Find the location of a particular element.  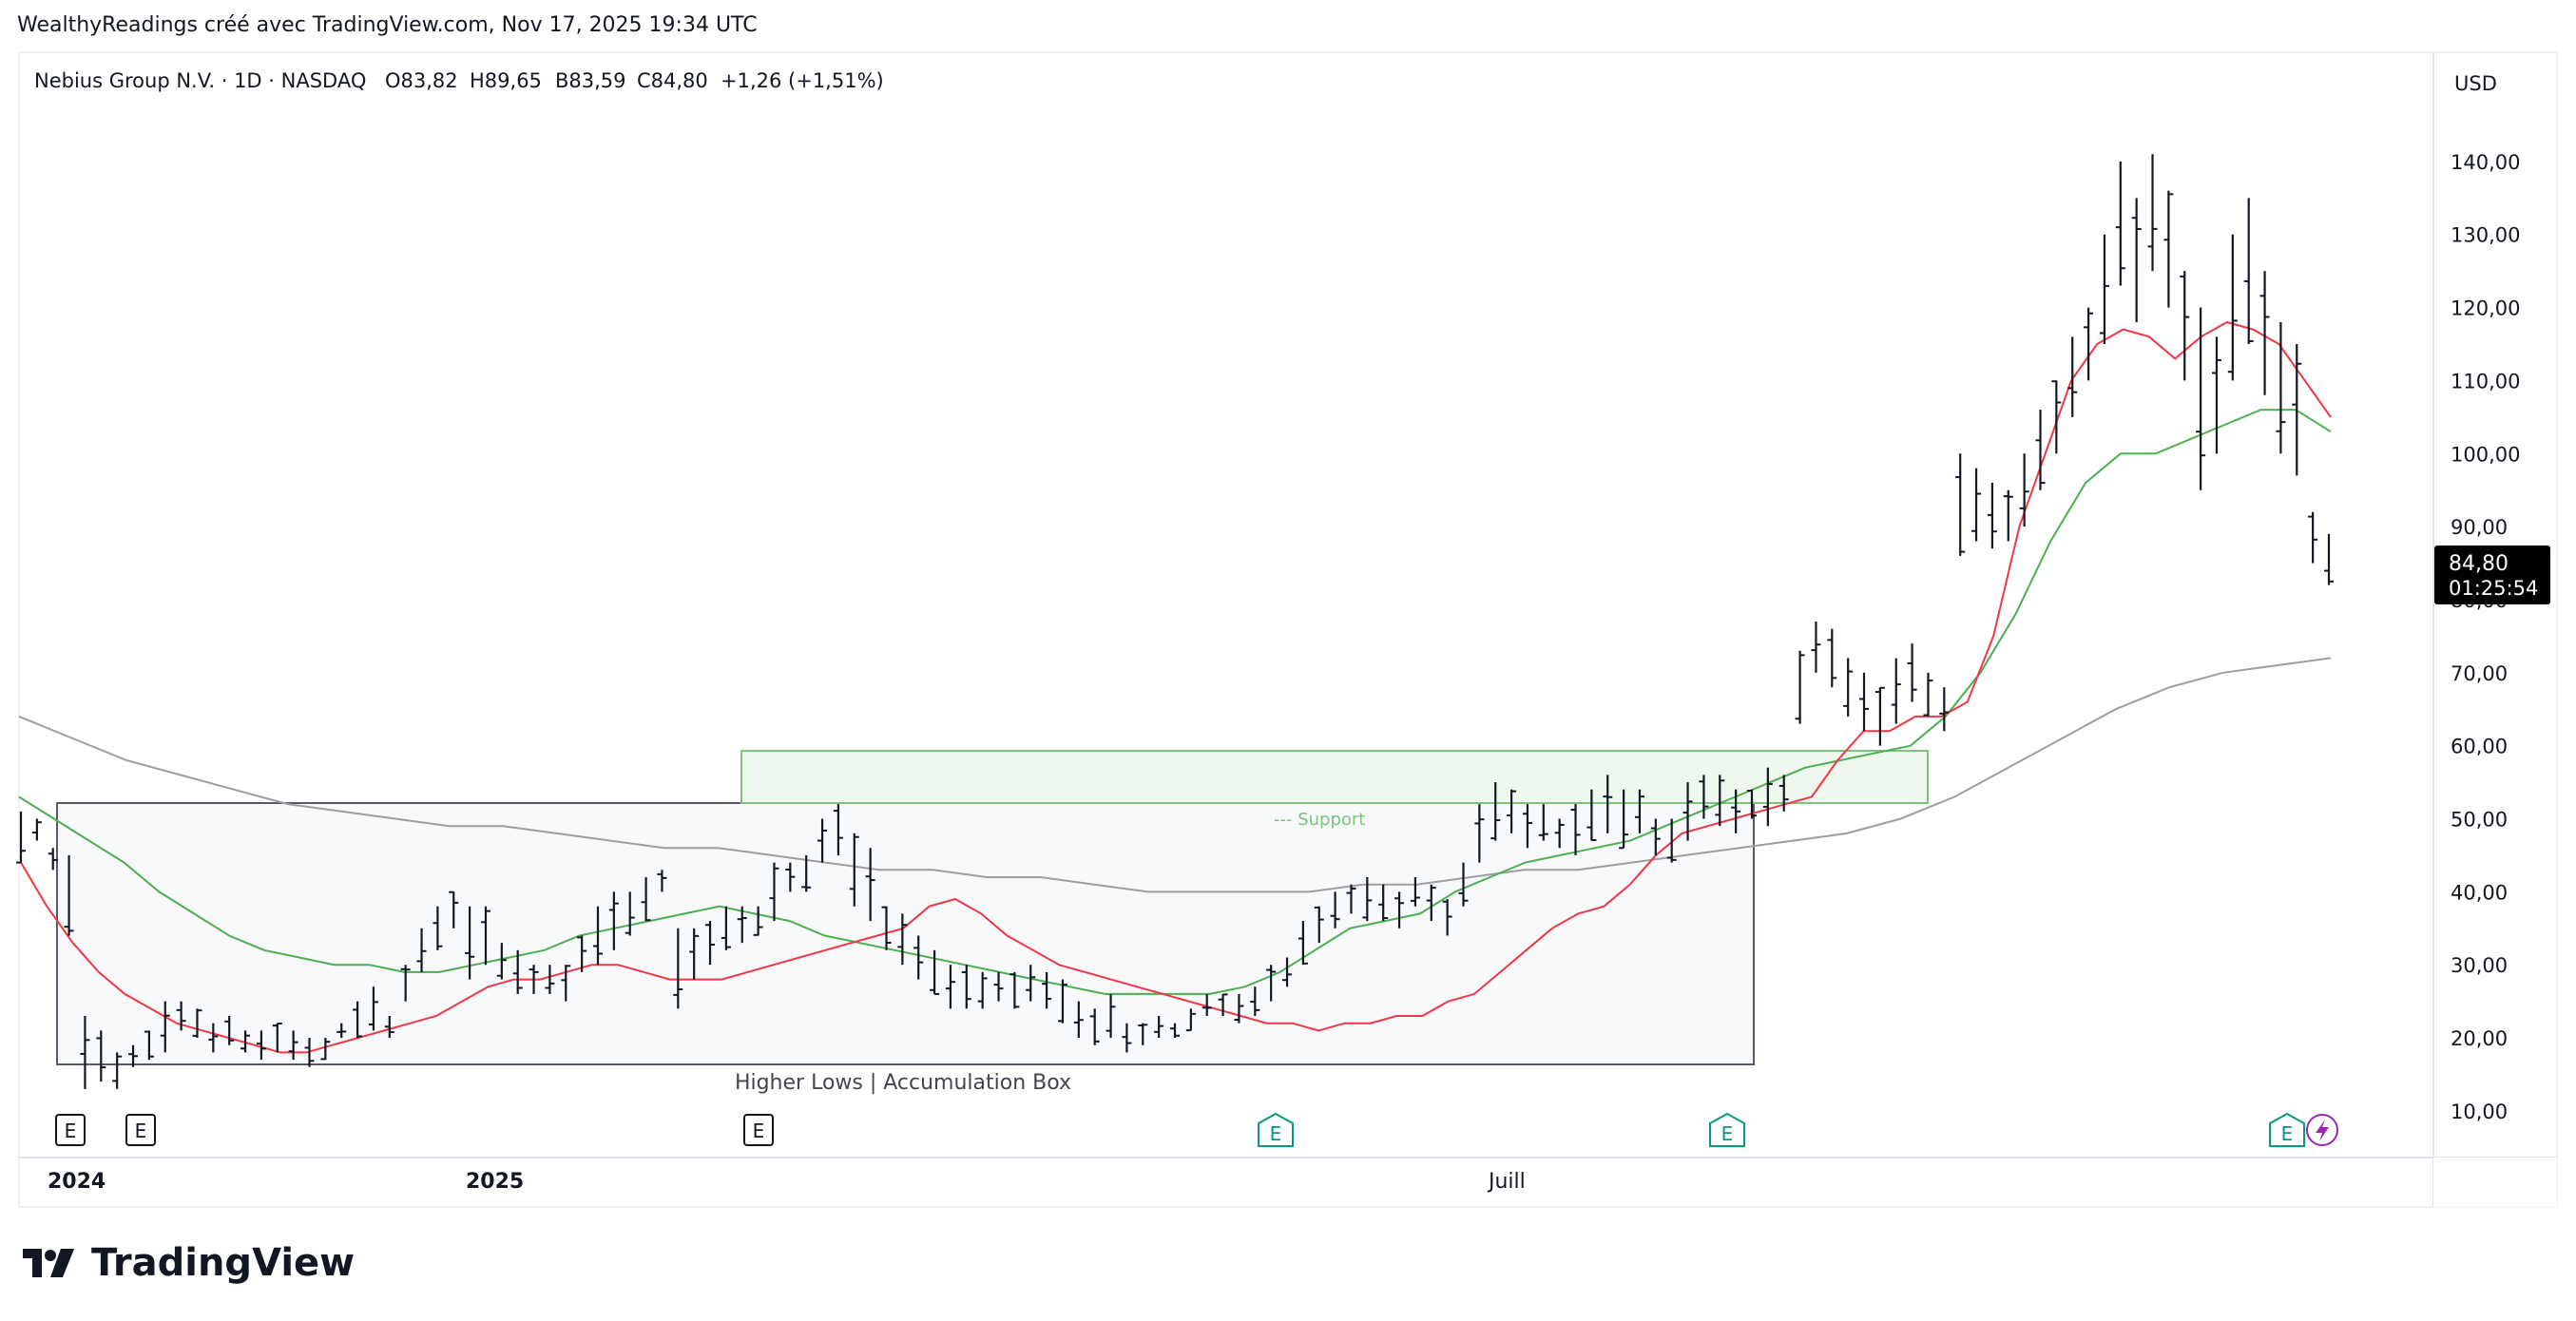

accumulation-box is located at coordinates (906, 933).